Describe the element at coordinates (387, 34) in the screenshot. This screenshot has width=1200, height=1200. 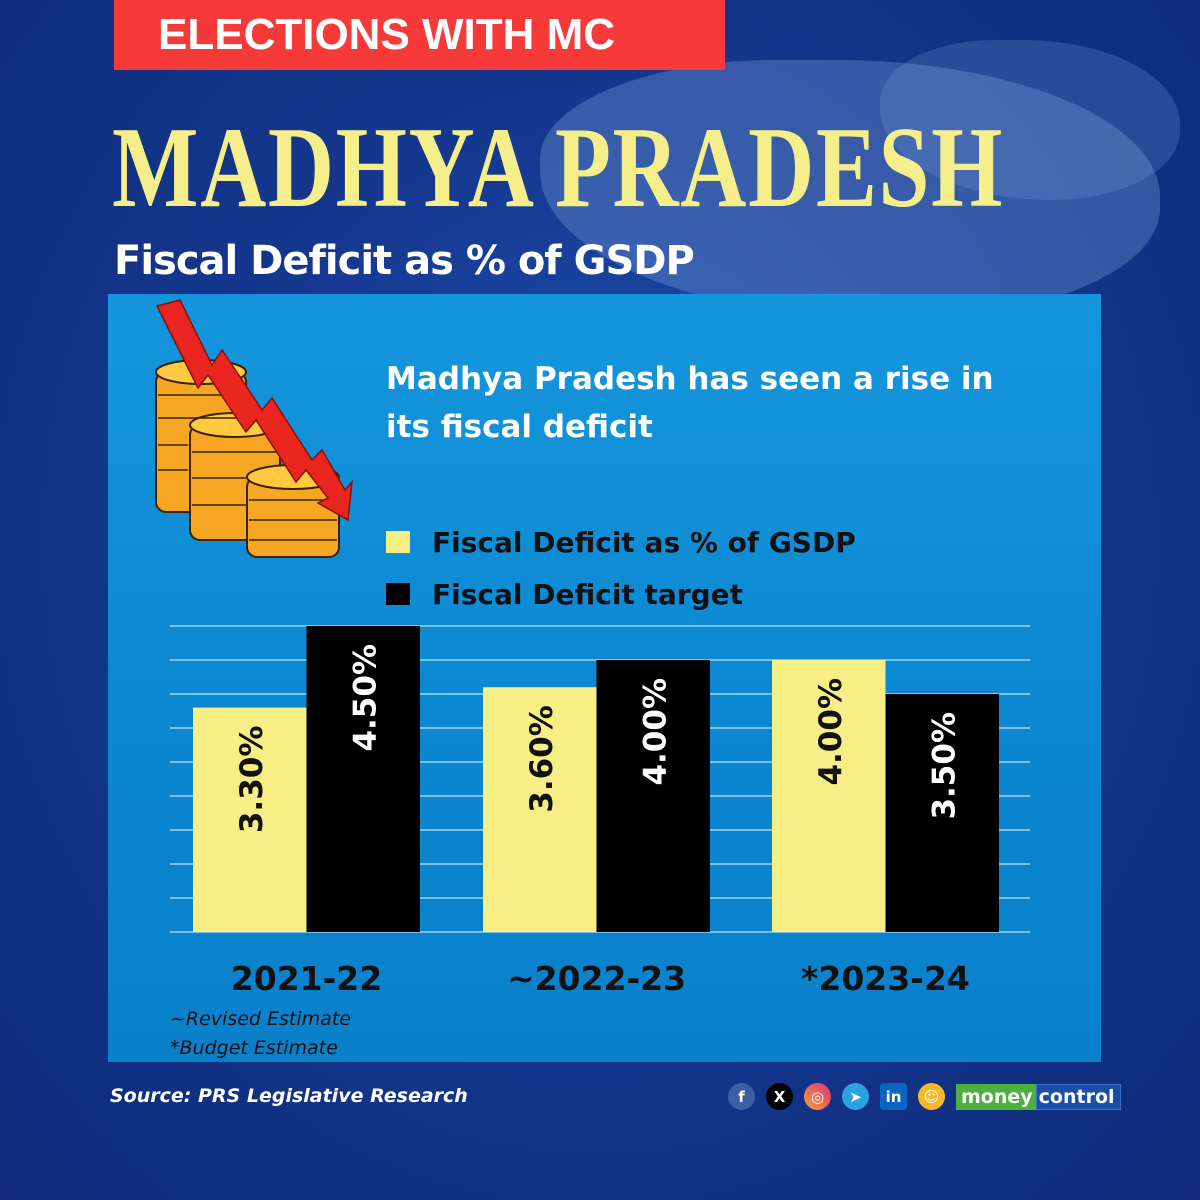
I see `banner-label: ELECTIONS WITH MC` at that location.